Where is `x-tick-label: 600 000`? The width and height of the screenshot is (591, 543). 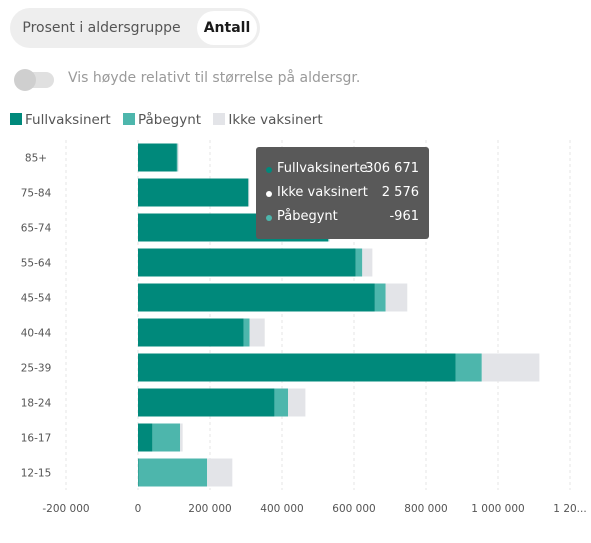 x-tick-label: 600 000 is located at coordinates (353, 509).